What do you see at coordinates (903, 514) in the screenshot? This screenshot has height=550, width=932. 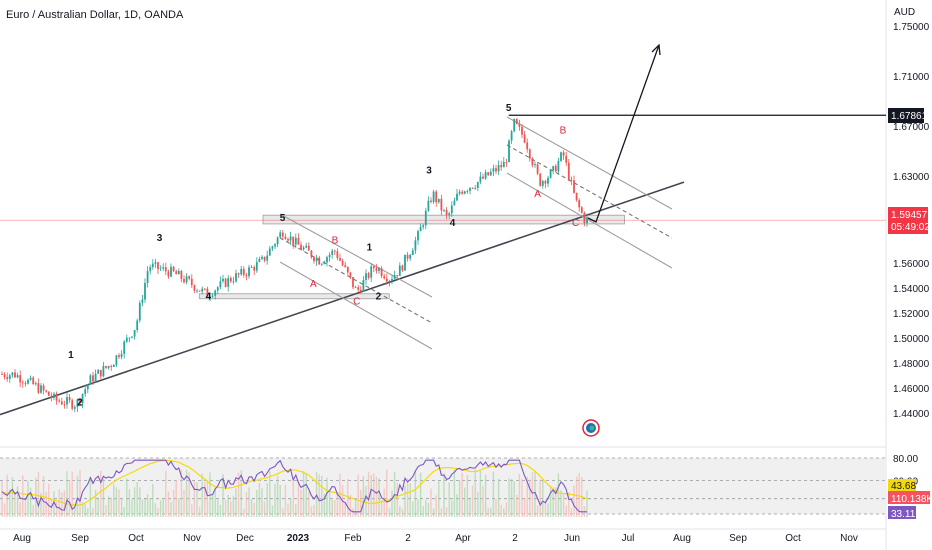 I see `rsi-value: 33.11` at bounding box center [903, 514].